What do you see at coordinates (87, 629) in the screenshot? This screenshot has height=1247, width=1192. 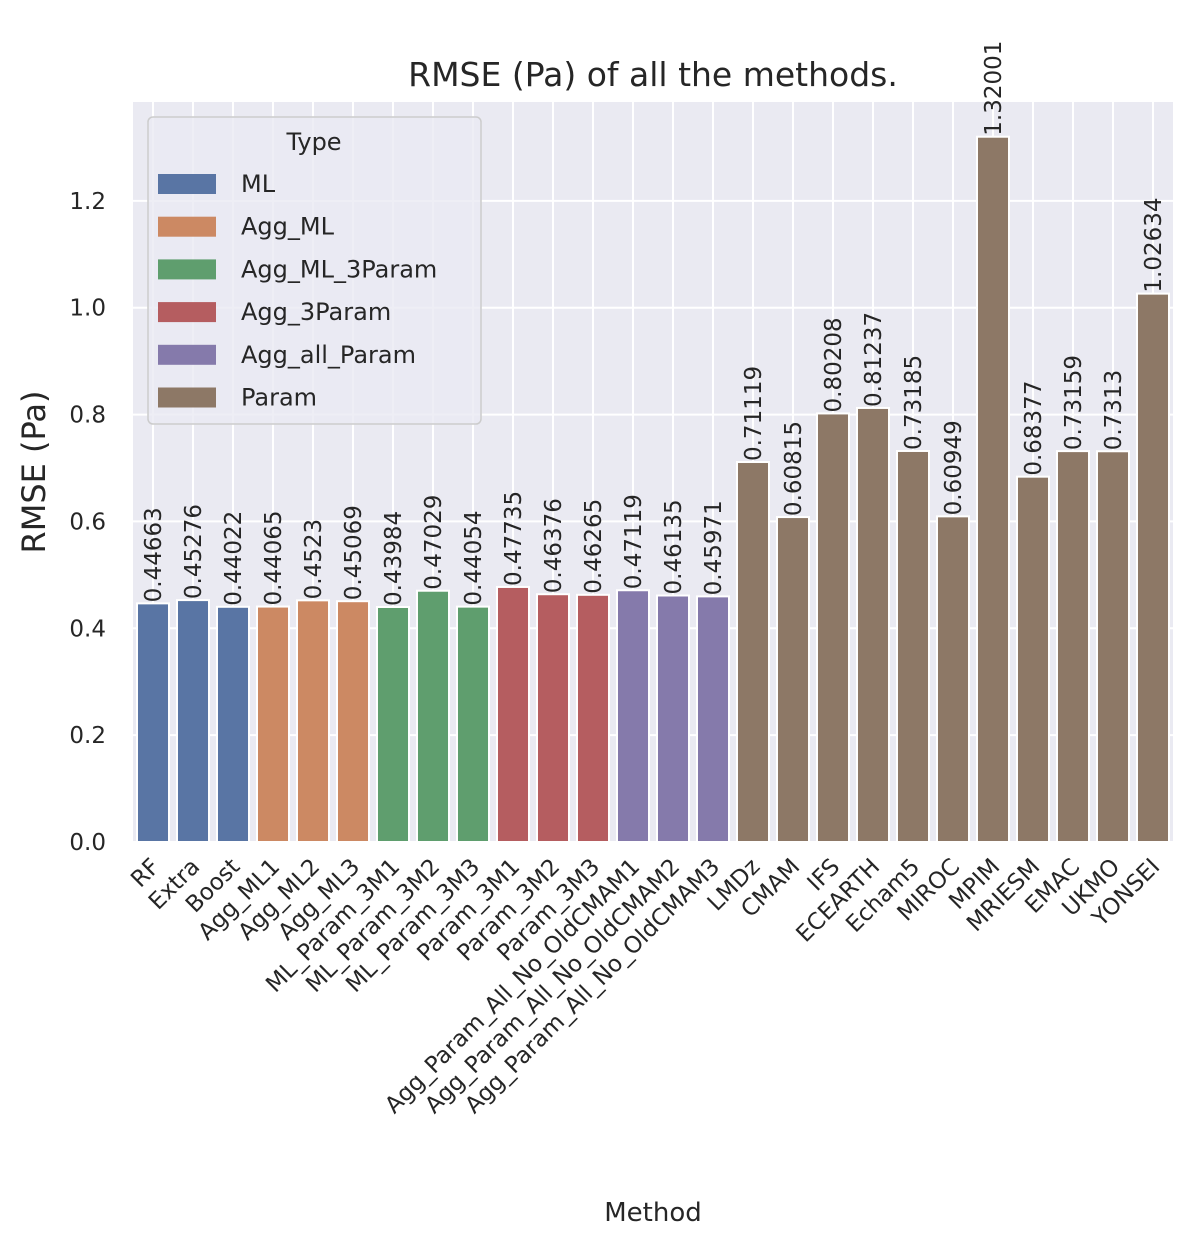 I see `y-tick-label: 0.4` at bounding box center [87, 629].